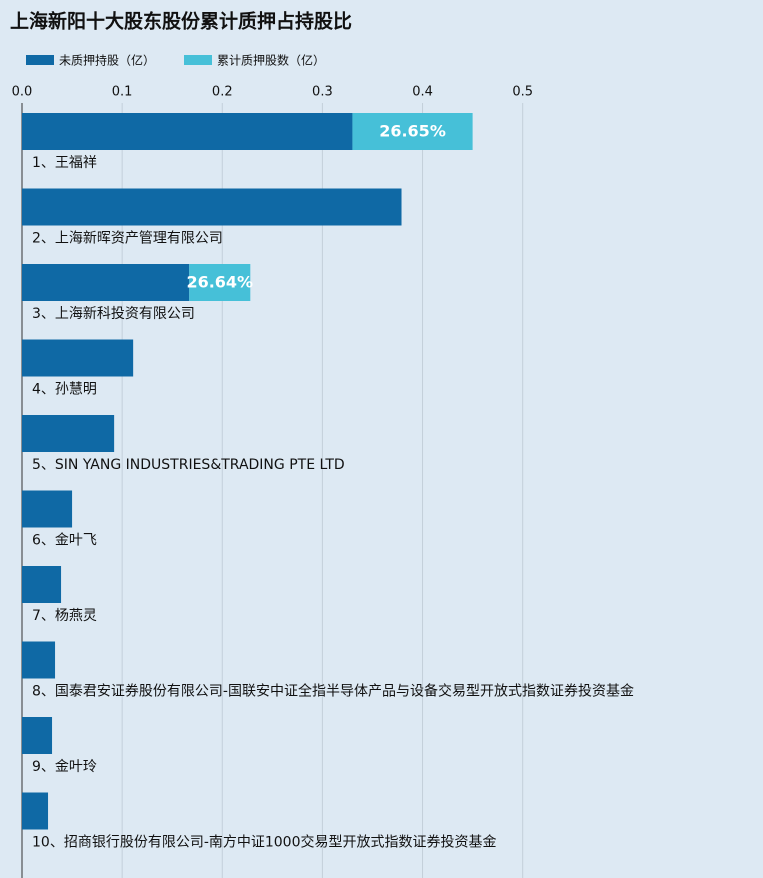  I want to click on category-label: 2、上海新晖资产管理有限公司, so click(127, 239).